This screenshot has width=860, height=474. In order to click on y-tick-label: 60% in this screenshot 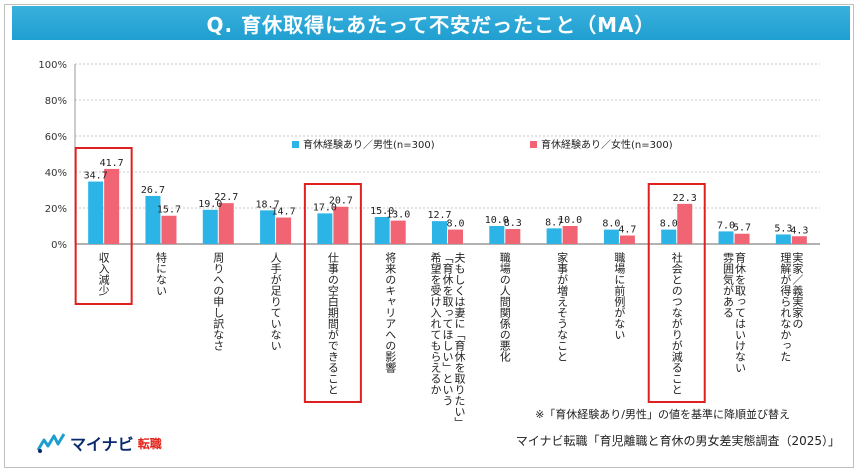, I will do `click(56, 137)`.